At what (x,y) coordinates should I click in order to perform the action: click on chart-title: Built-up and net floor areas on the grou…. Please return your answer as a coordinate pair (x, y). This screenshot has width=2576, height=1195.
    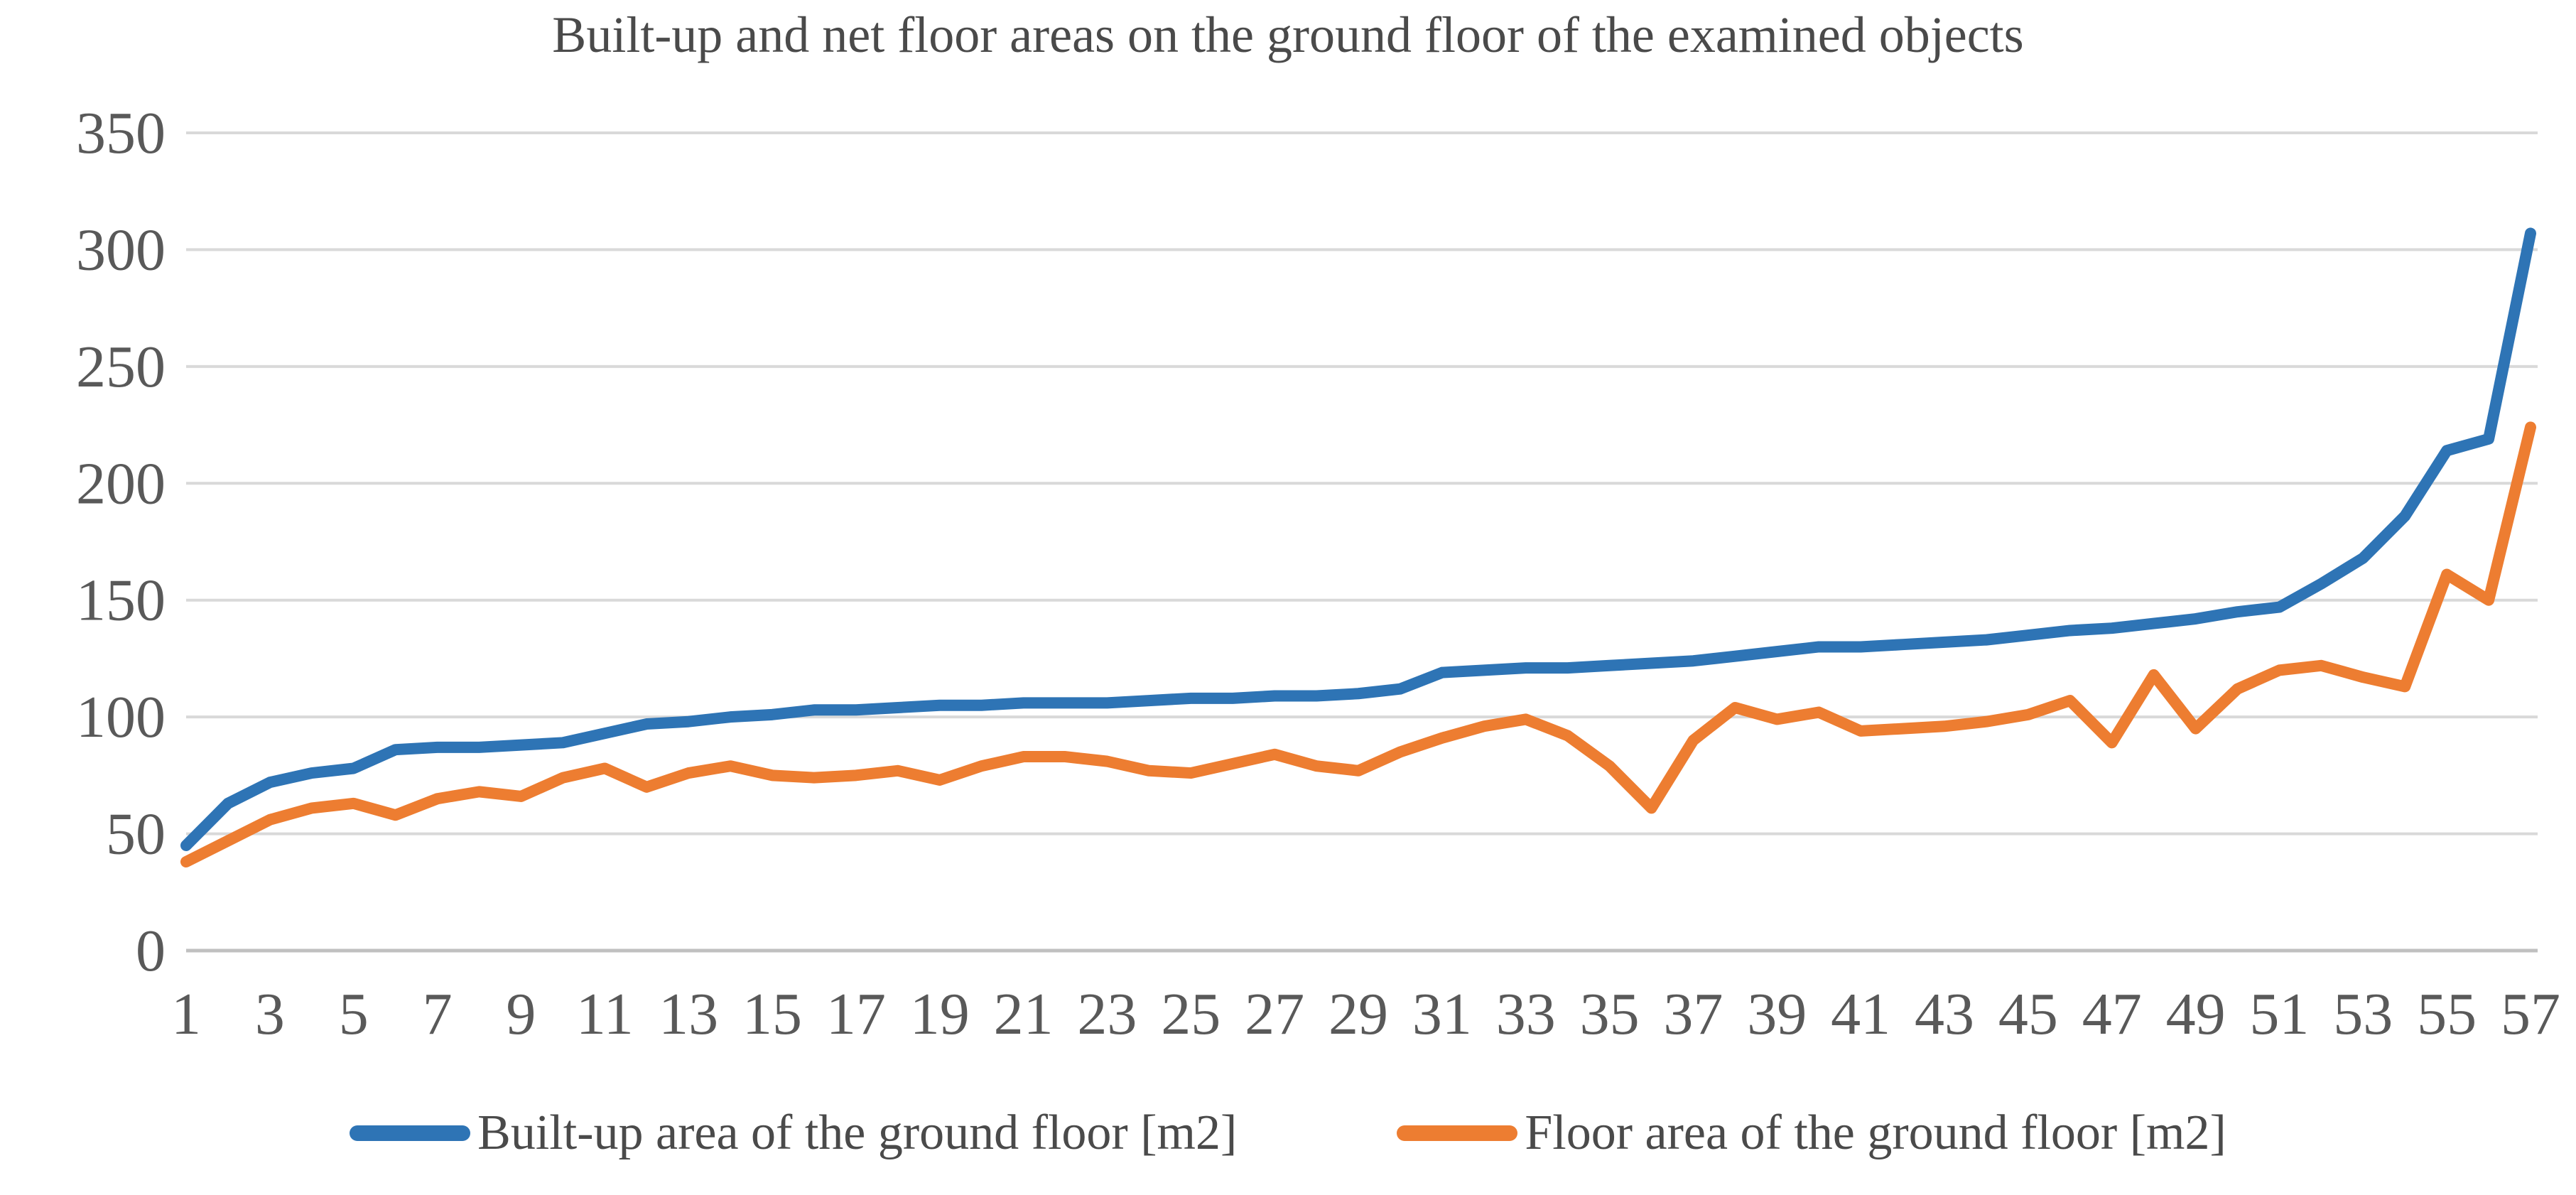
    Looking at the image, I should click on (1288, 34).